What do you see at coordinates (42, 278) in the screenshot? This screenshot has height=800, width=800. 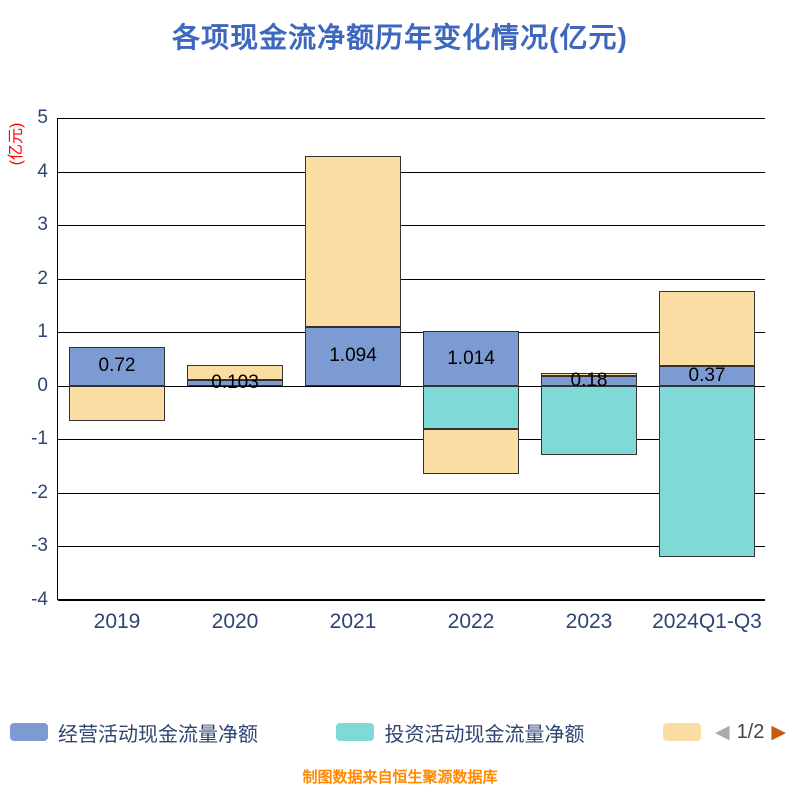 I see `y-axis-tick-label: 2` at bounding box center [42, 278].